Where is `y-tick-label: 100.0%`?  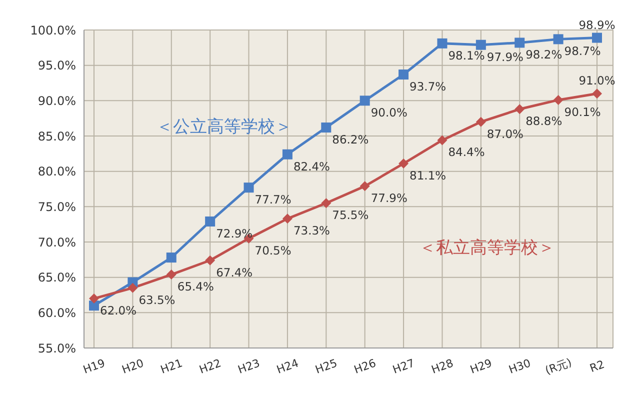
y-tick-label: 100.0% is located at coordinates (53, 30).